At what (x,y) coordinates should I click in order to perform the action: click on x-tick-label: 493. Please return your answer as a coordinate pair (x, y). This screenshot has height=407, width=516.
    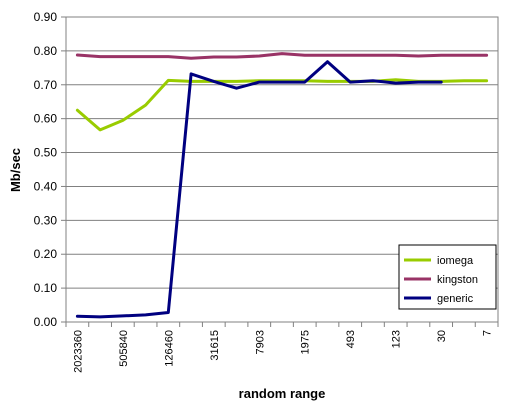
    Looking at the image, I should click on (351, 339).